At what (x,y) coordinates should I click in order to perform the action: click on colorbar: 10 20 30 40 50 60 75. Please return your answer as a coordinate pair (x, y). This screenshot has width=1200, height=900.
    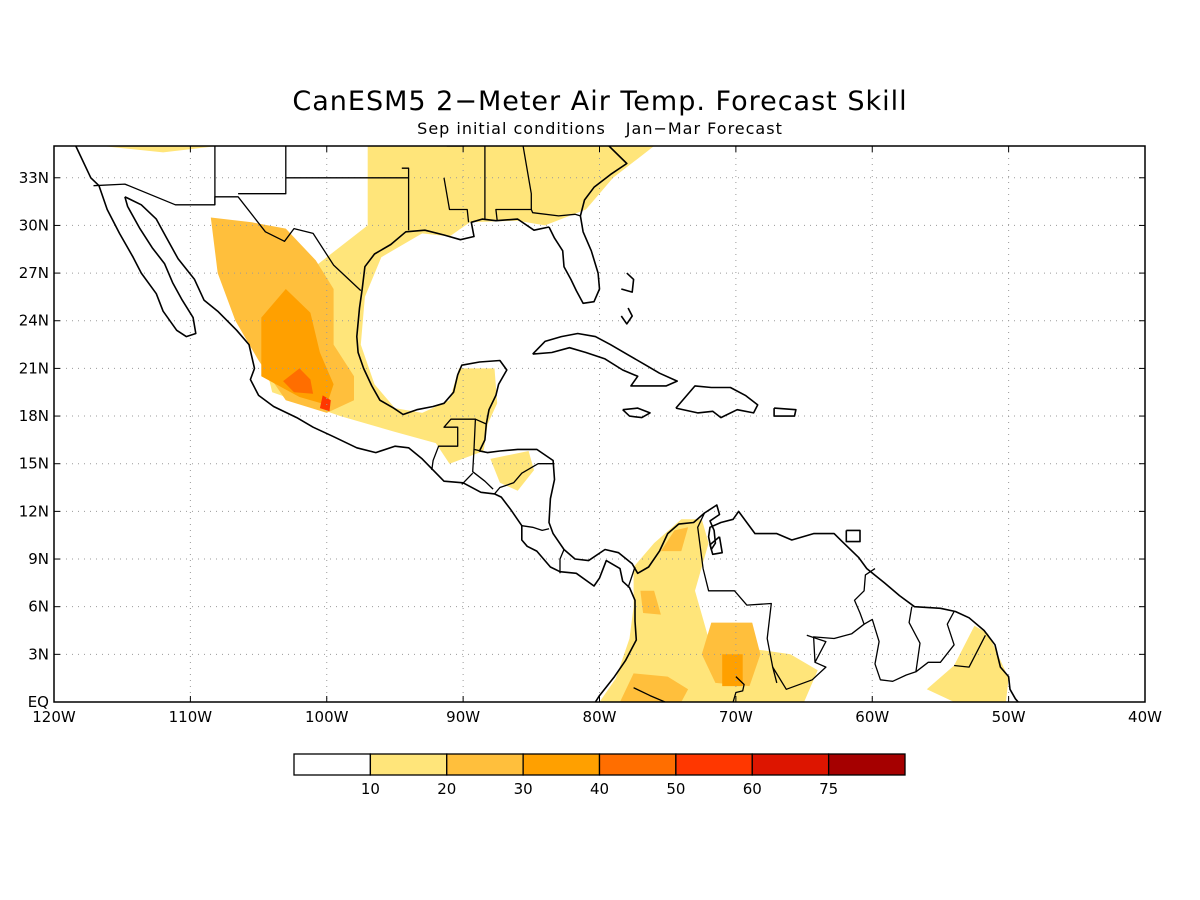
    Looking at the image, I should click on (599, 775).